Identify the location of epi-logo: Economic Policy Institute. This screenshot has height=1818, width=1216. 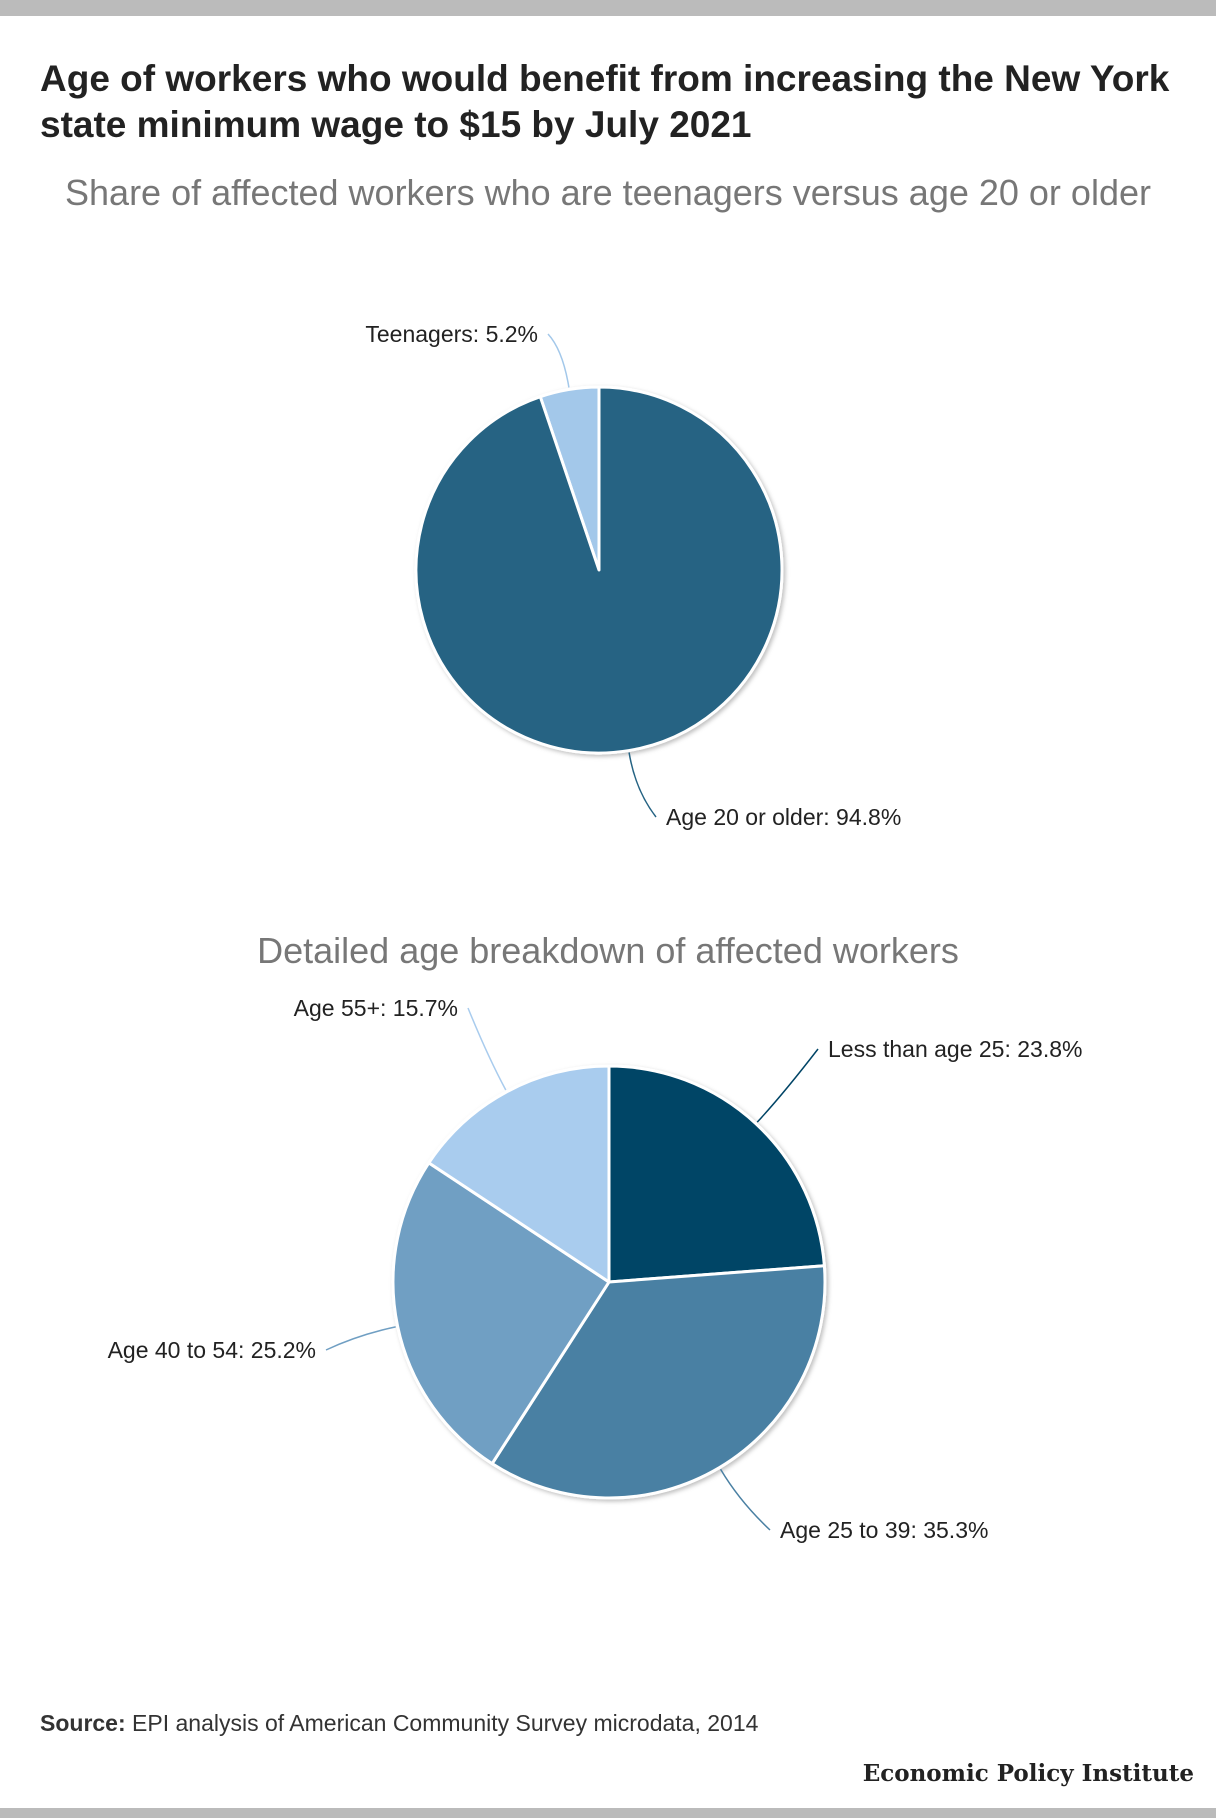
(1028, 1773).